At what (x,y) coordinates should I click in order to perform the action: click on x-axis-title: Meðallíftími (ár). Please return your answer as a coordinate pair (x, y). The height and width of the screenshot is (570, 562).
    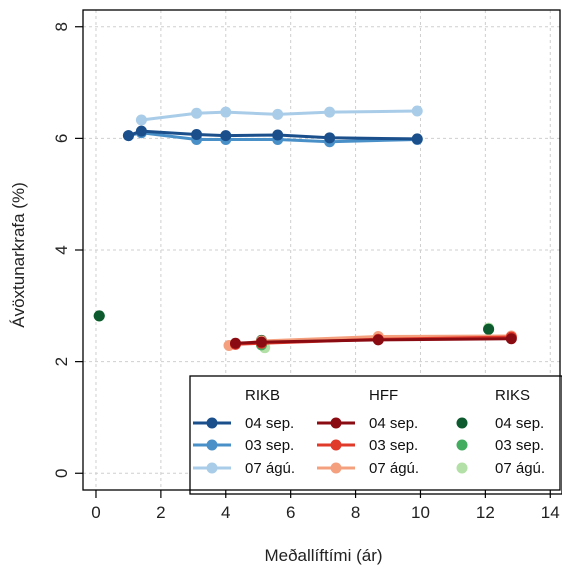
    Looking at the image, I should click on (323, 555).